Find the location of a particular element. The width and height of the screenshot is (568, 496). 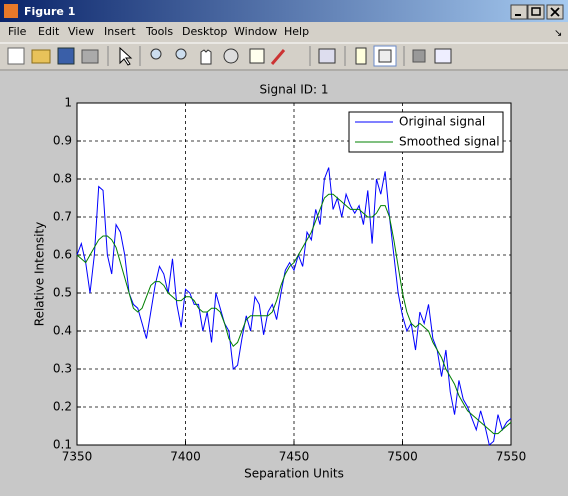

menu-item: Window is located at coordinates (255, 31).